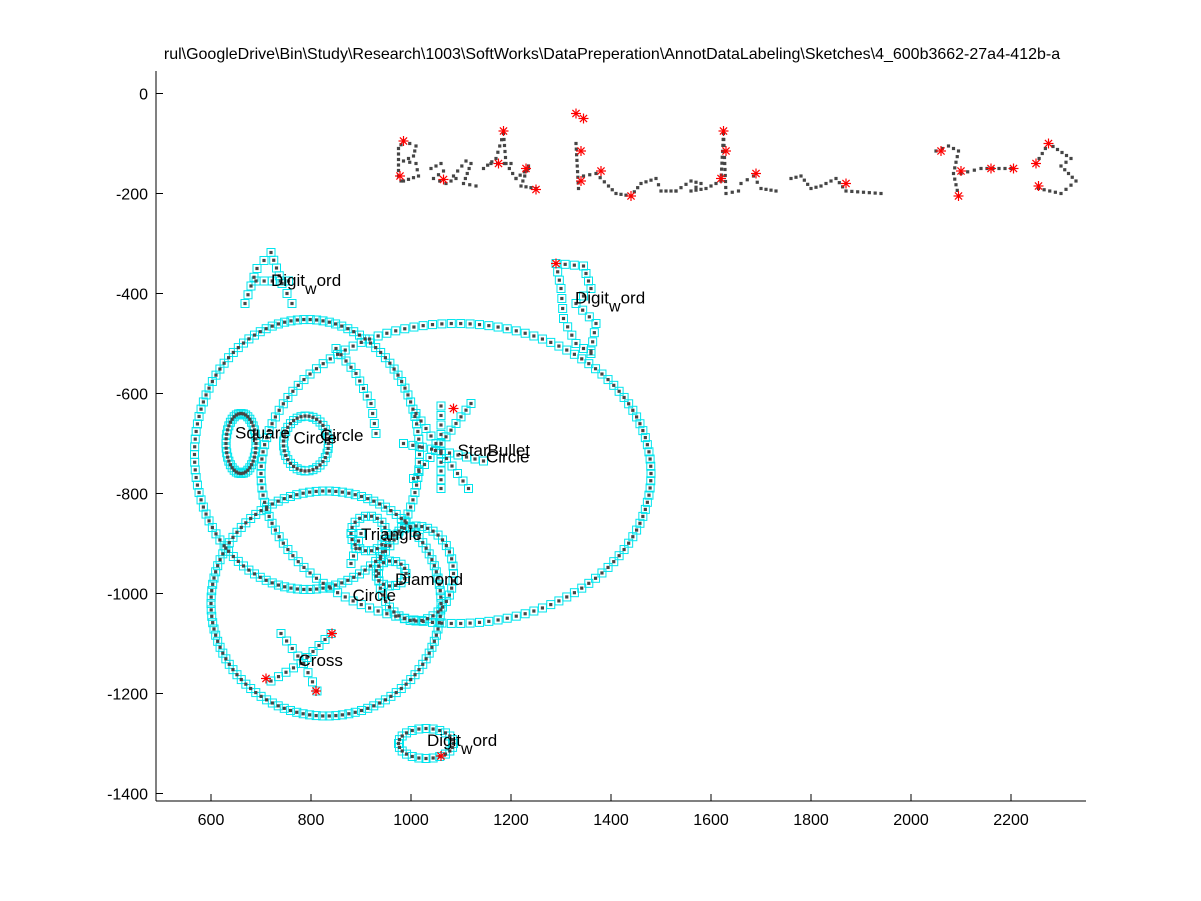 This screenshot has height=901, width=1201. I want to click on annotation-label: Bullet, so click(509, 450).